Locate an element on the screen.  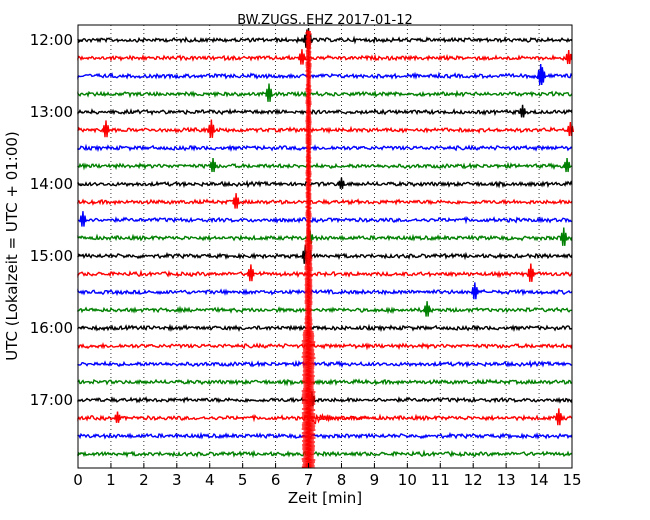
x-axis-label: Zeit [min] is located at coordinates (325, 498).